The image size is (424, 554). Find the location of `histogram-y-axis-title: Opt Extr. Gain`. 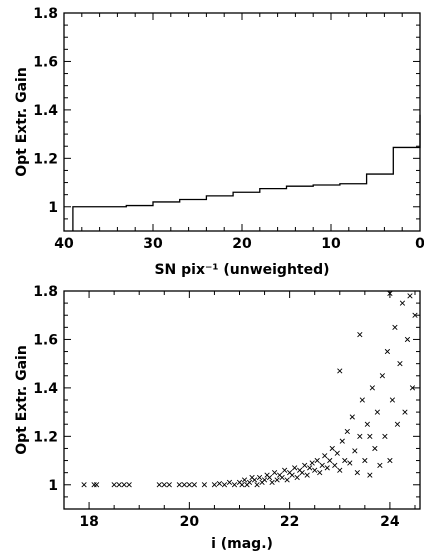

histogram-y-axis-title: Opt Extr. Gain is located at coordinates (22, 122).